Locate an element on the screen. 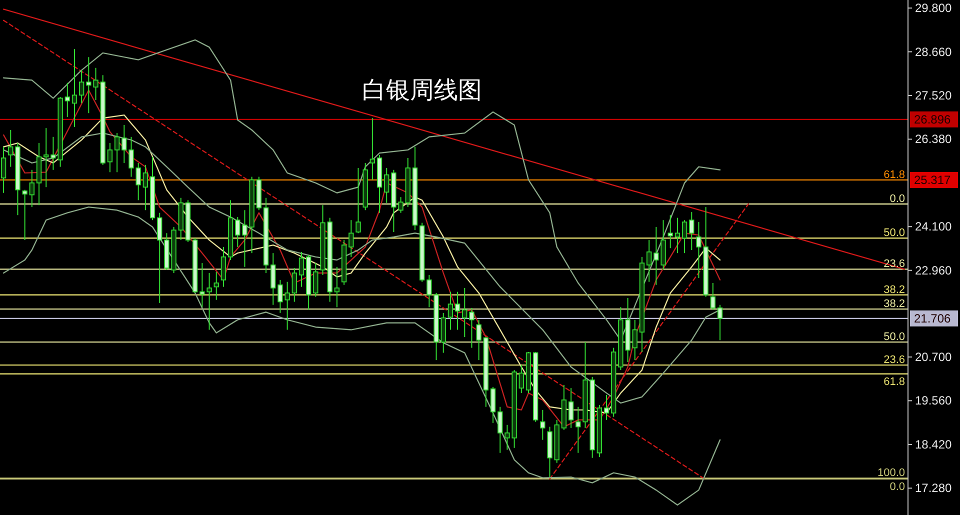 This screenshot has width=960, height=515. annotation: 100.0 is located at coordinates (891, 473).